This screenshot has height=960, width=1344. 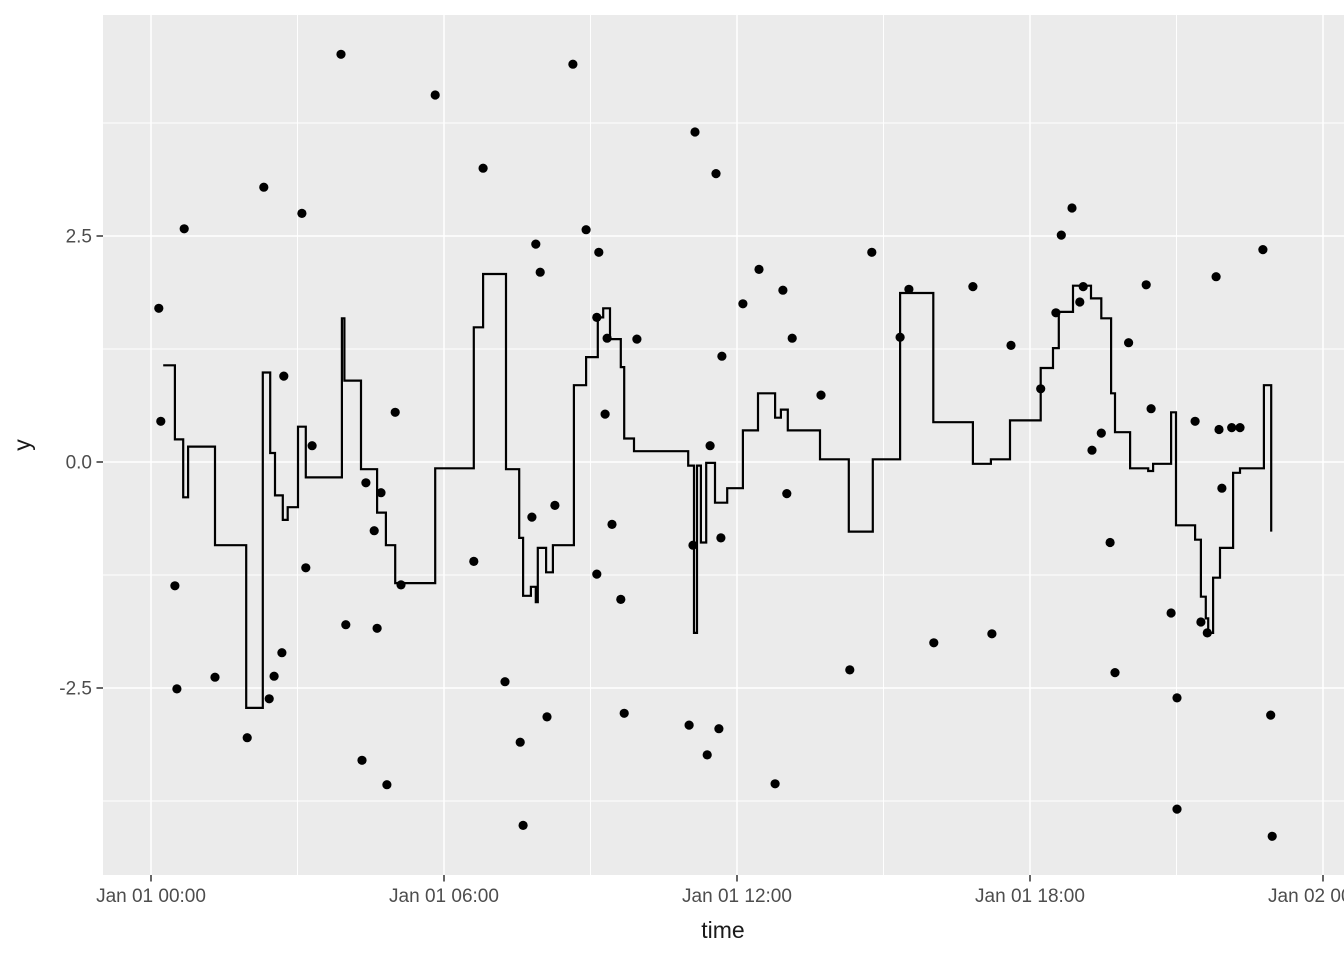 What do you see at coordinates (1030, 896) in the screenshot?
I see `x-tick-label: Jan 01 18:00` at bounding box center [1030, 896].